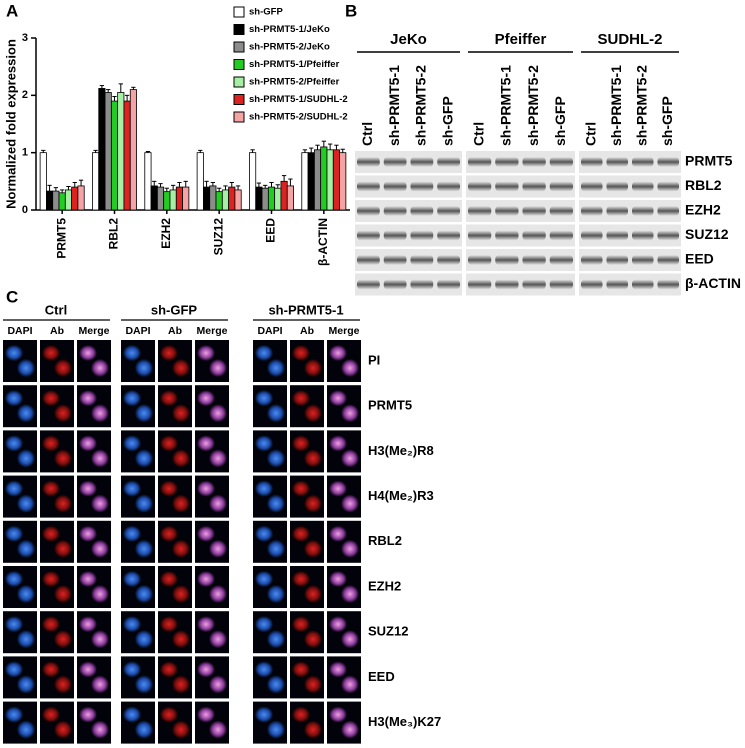 The height and width of the screenshot is (748, 745). I want to click on micro-column-label: Ab, so click(57, 331).